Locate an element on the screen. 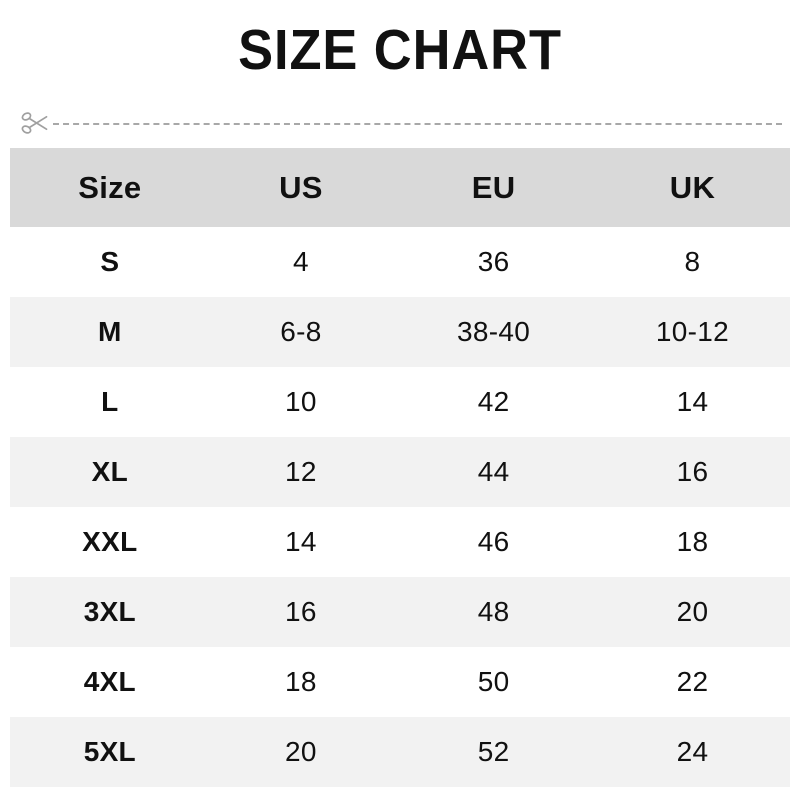 The image size is (800, 800). cell-eu: 44 is located at coordinates (493, 471).